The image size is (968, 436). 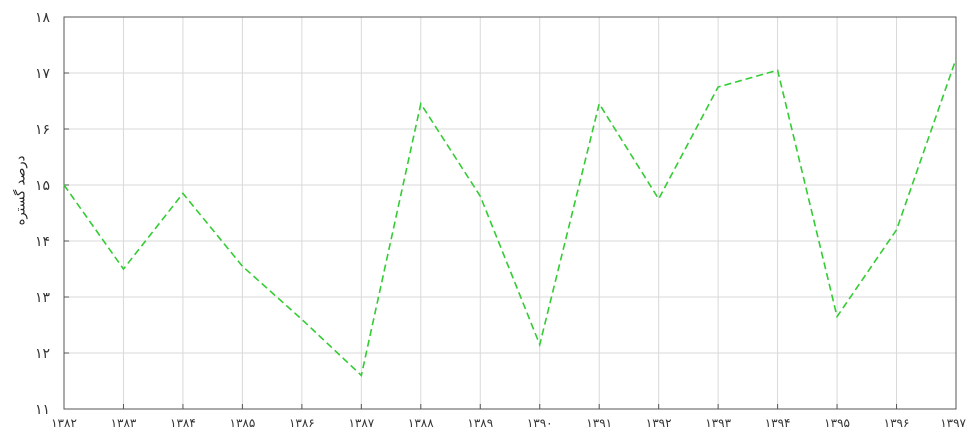 What do you see at coordinates (421, 423) in the screenshot?
I see `x-tick-label: ۱۳۸۸` at bounding box center [421, 423].